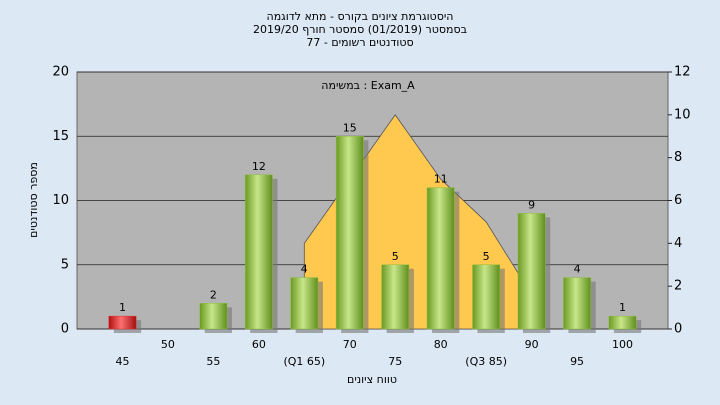 Image resolution: width=720 pixels, height=405 pixels. What do you see at coordinates (678, 286) in the screenshot?
I see `y2-tick-label: 2` at bounding box center [678, 286].